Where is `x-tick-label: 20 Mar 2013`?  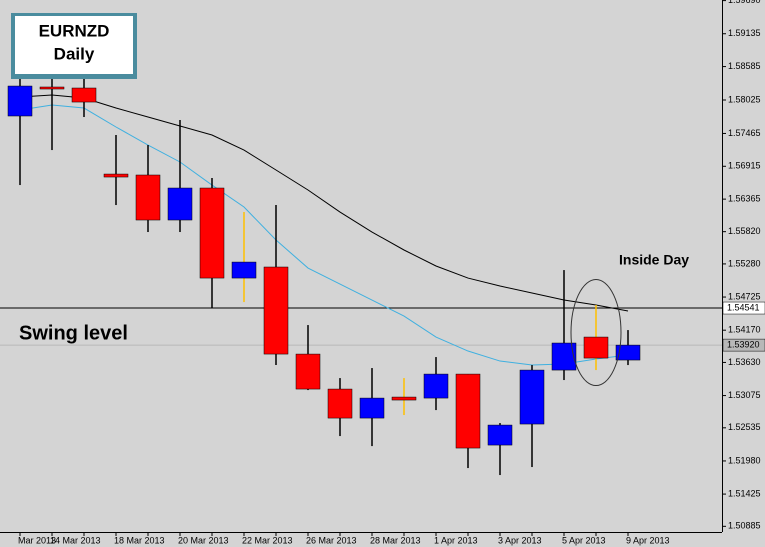 x-tick-label: 20 Mar 2013 is located at coordinates (203, 540).